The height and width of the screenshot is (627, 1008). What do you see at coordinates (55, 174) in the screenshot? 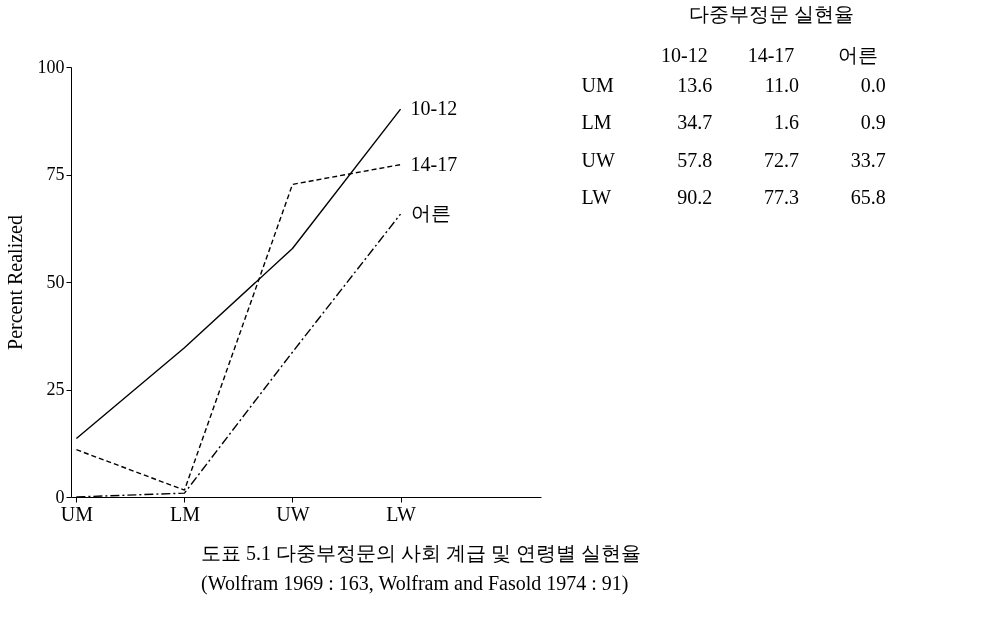
I see `y-tick-label: 75` at bounding box center [55, 174].